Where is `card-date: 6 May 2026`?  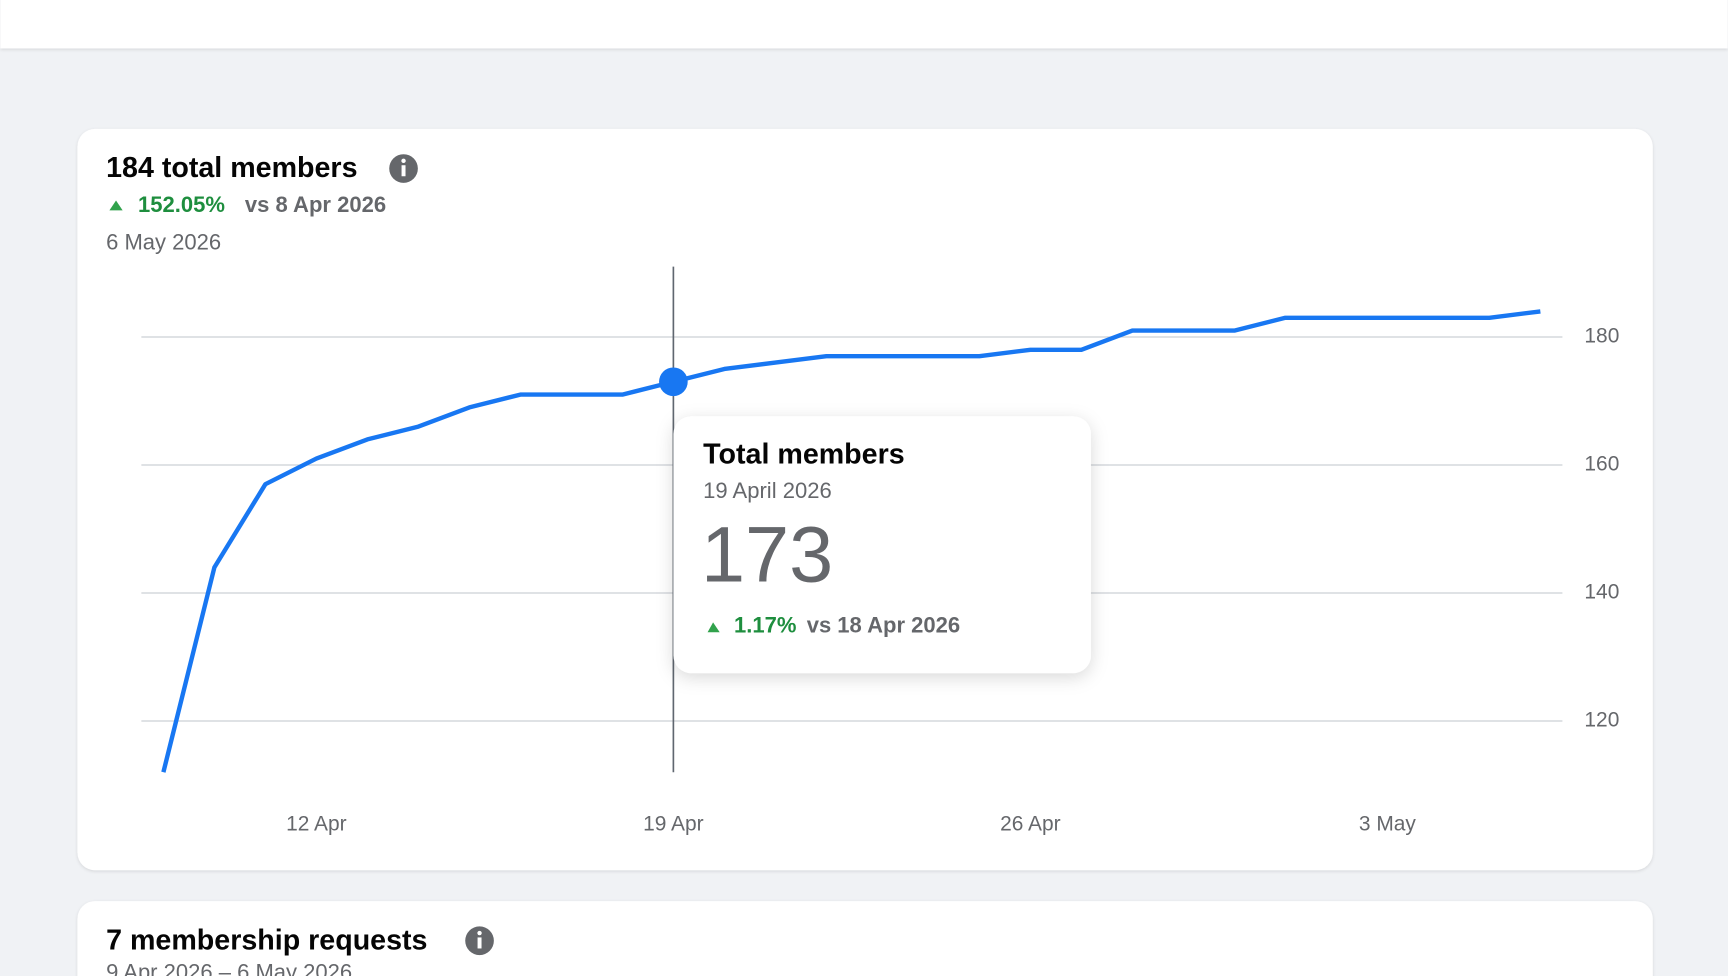 card-date: 6 May 2026 is located at coordinates (163, 241).